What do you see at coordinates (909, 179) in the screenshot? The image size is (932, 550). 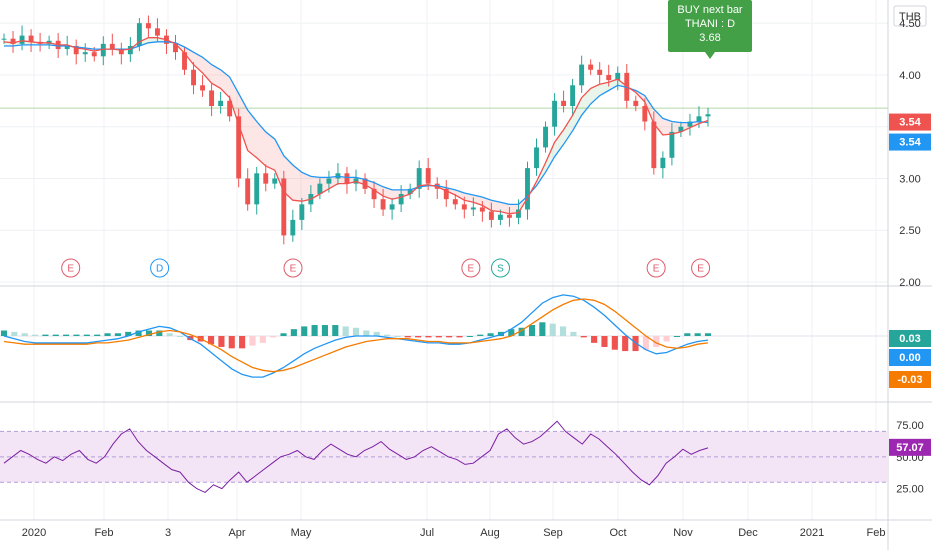 I see `price-tick-label: 3.00` at bounding box center [909, 179].